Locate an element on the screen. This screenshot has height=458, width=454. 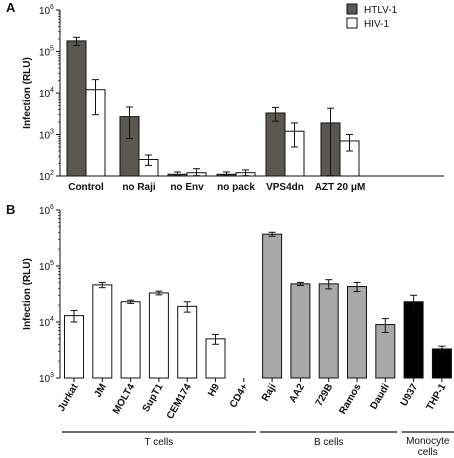
panel-b-category-label: MOLT4 is located at coordinates (124, 399).